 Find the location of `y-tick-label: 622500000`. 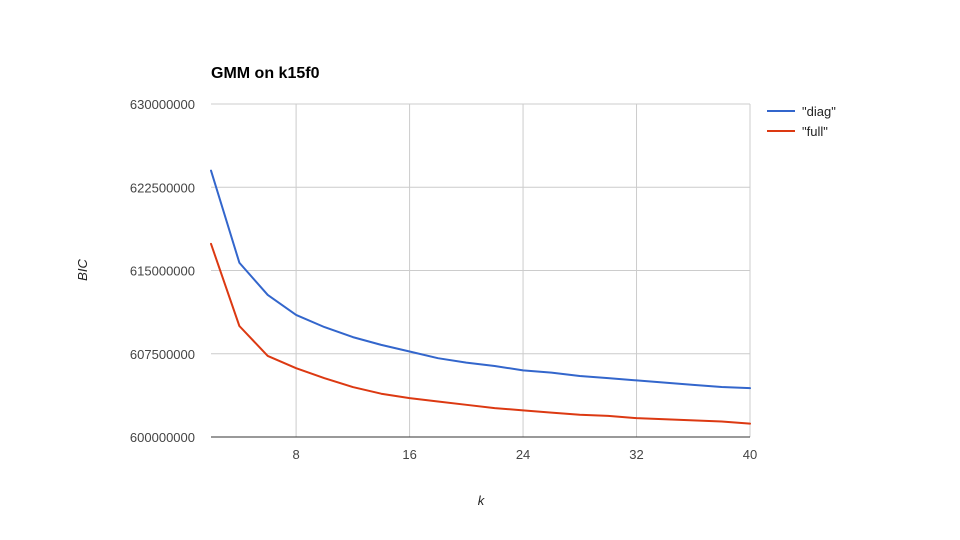

y-tick-label: 622500000 is located at coordinates (162, 187).